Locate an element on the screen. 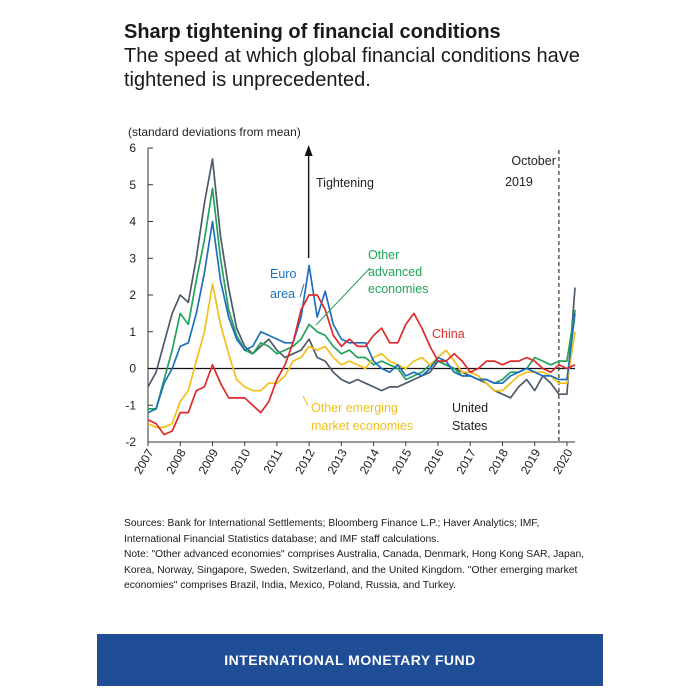  x-tick-label: 2013 is located at coordinates (337, 461).